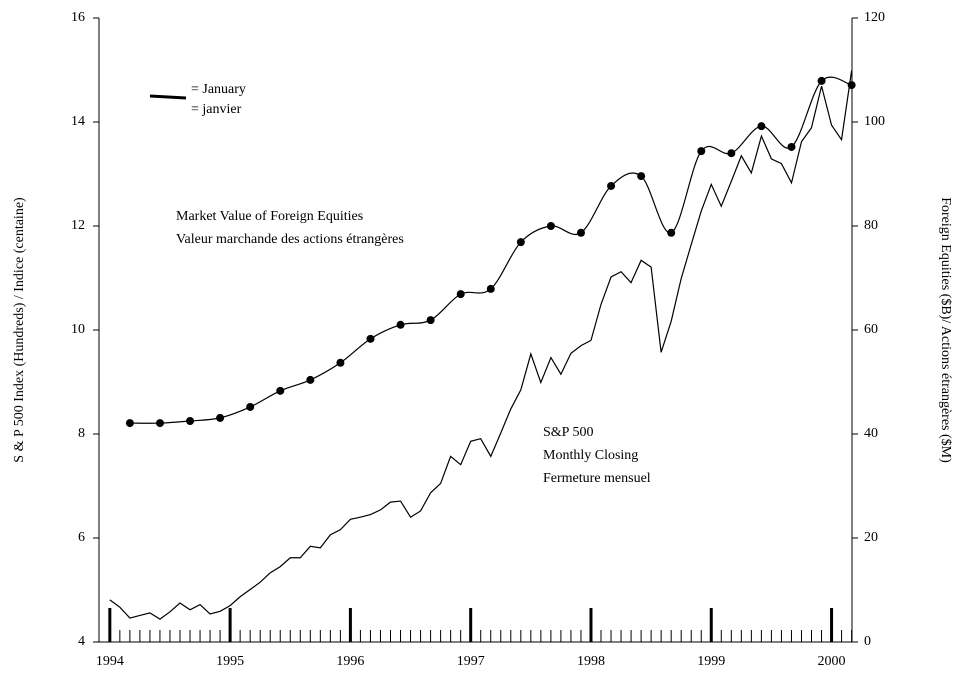 The width and height of the screenshot is (962, 673). I want to click on annotation: Valeur marchande des actions étrangères, so click(290, 239).